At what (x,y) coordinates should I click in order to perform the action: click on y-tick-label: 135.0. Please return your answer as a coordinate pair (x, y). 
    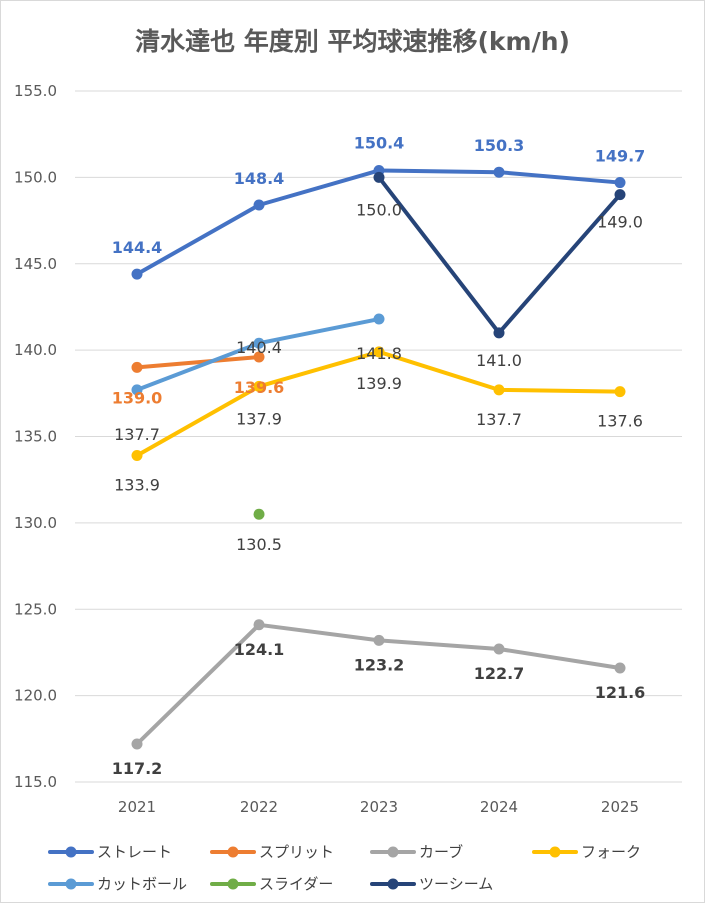
    Looking at the image, I should click on (35, 437).